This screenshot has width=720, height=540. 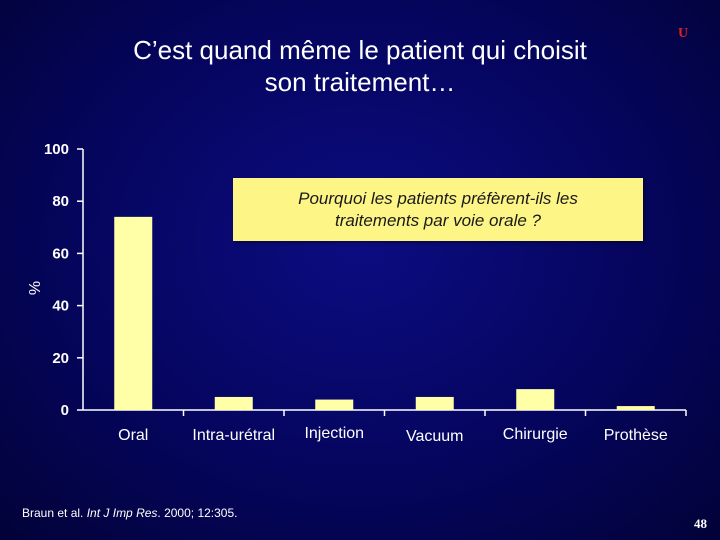 I want to click on logo-mark: U, so click(x=683, y=33).